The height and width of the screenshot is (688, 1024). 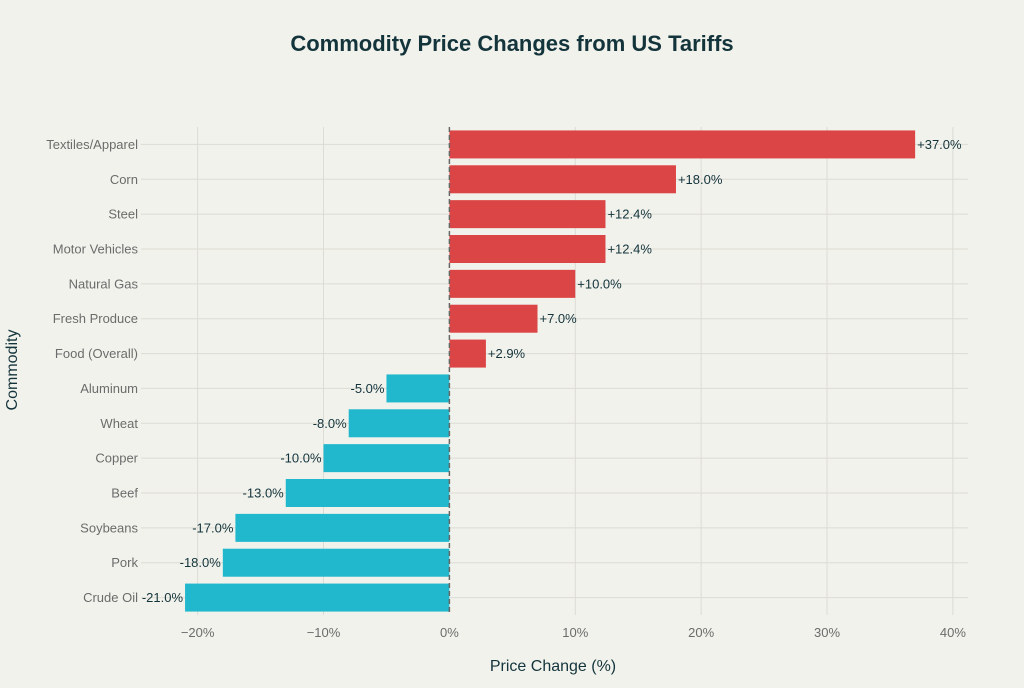 I want to click on data-label: +7.0%, so click(x=559, y=318).